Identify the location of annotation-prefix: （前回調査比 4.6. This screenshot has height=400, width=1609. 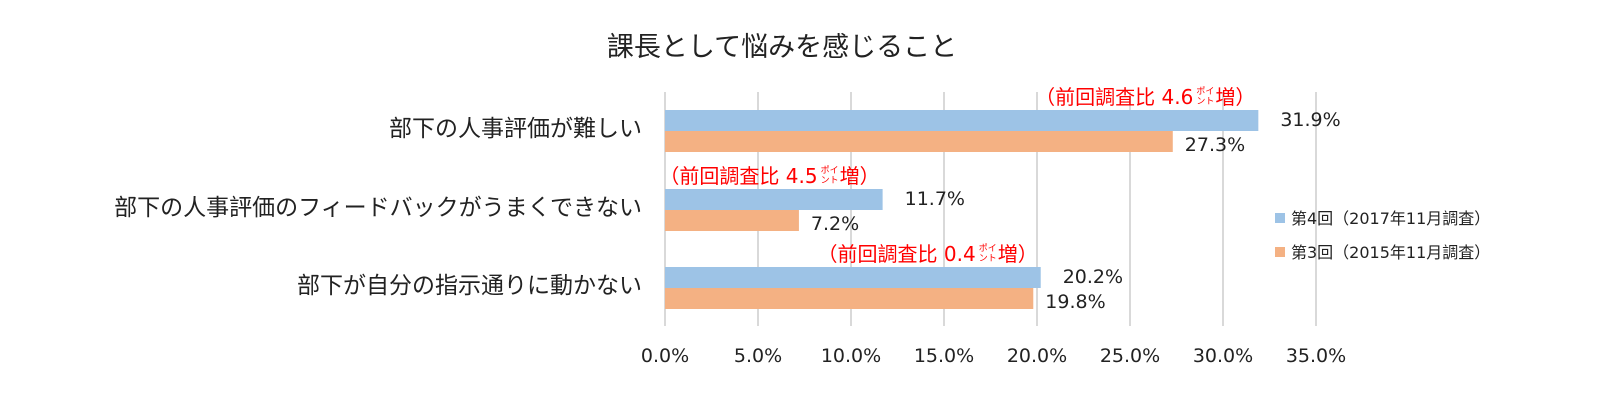
(1114, 97).